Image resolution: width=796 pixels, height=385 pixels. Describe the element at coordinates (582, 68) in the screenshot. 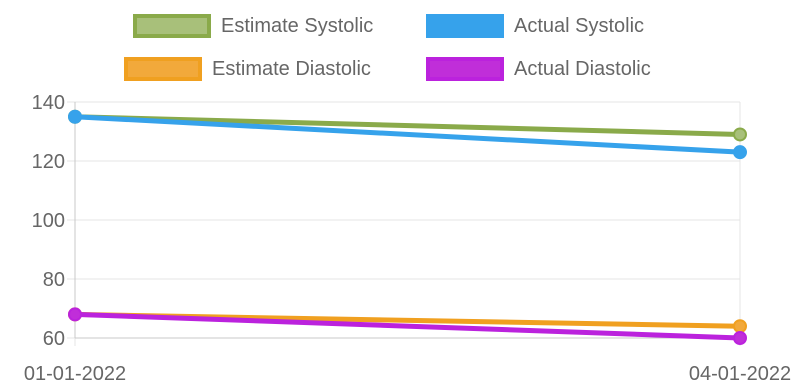

I see `legend-label-actual-diastolic: Actual Diastolic` at that location.